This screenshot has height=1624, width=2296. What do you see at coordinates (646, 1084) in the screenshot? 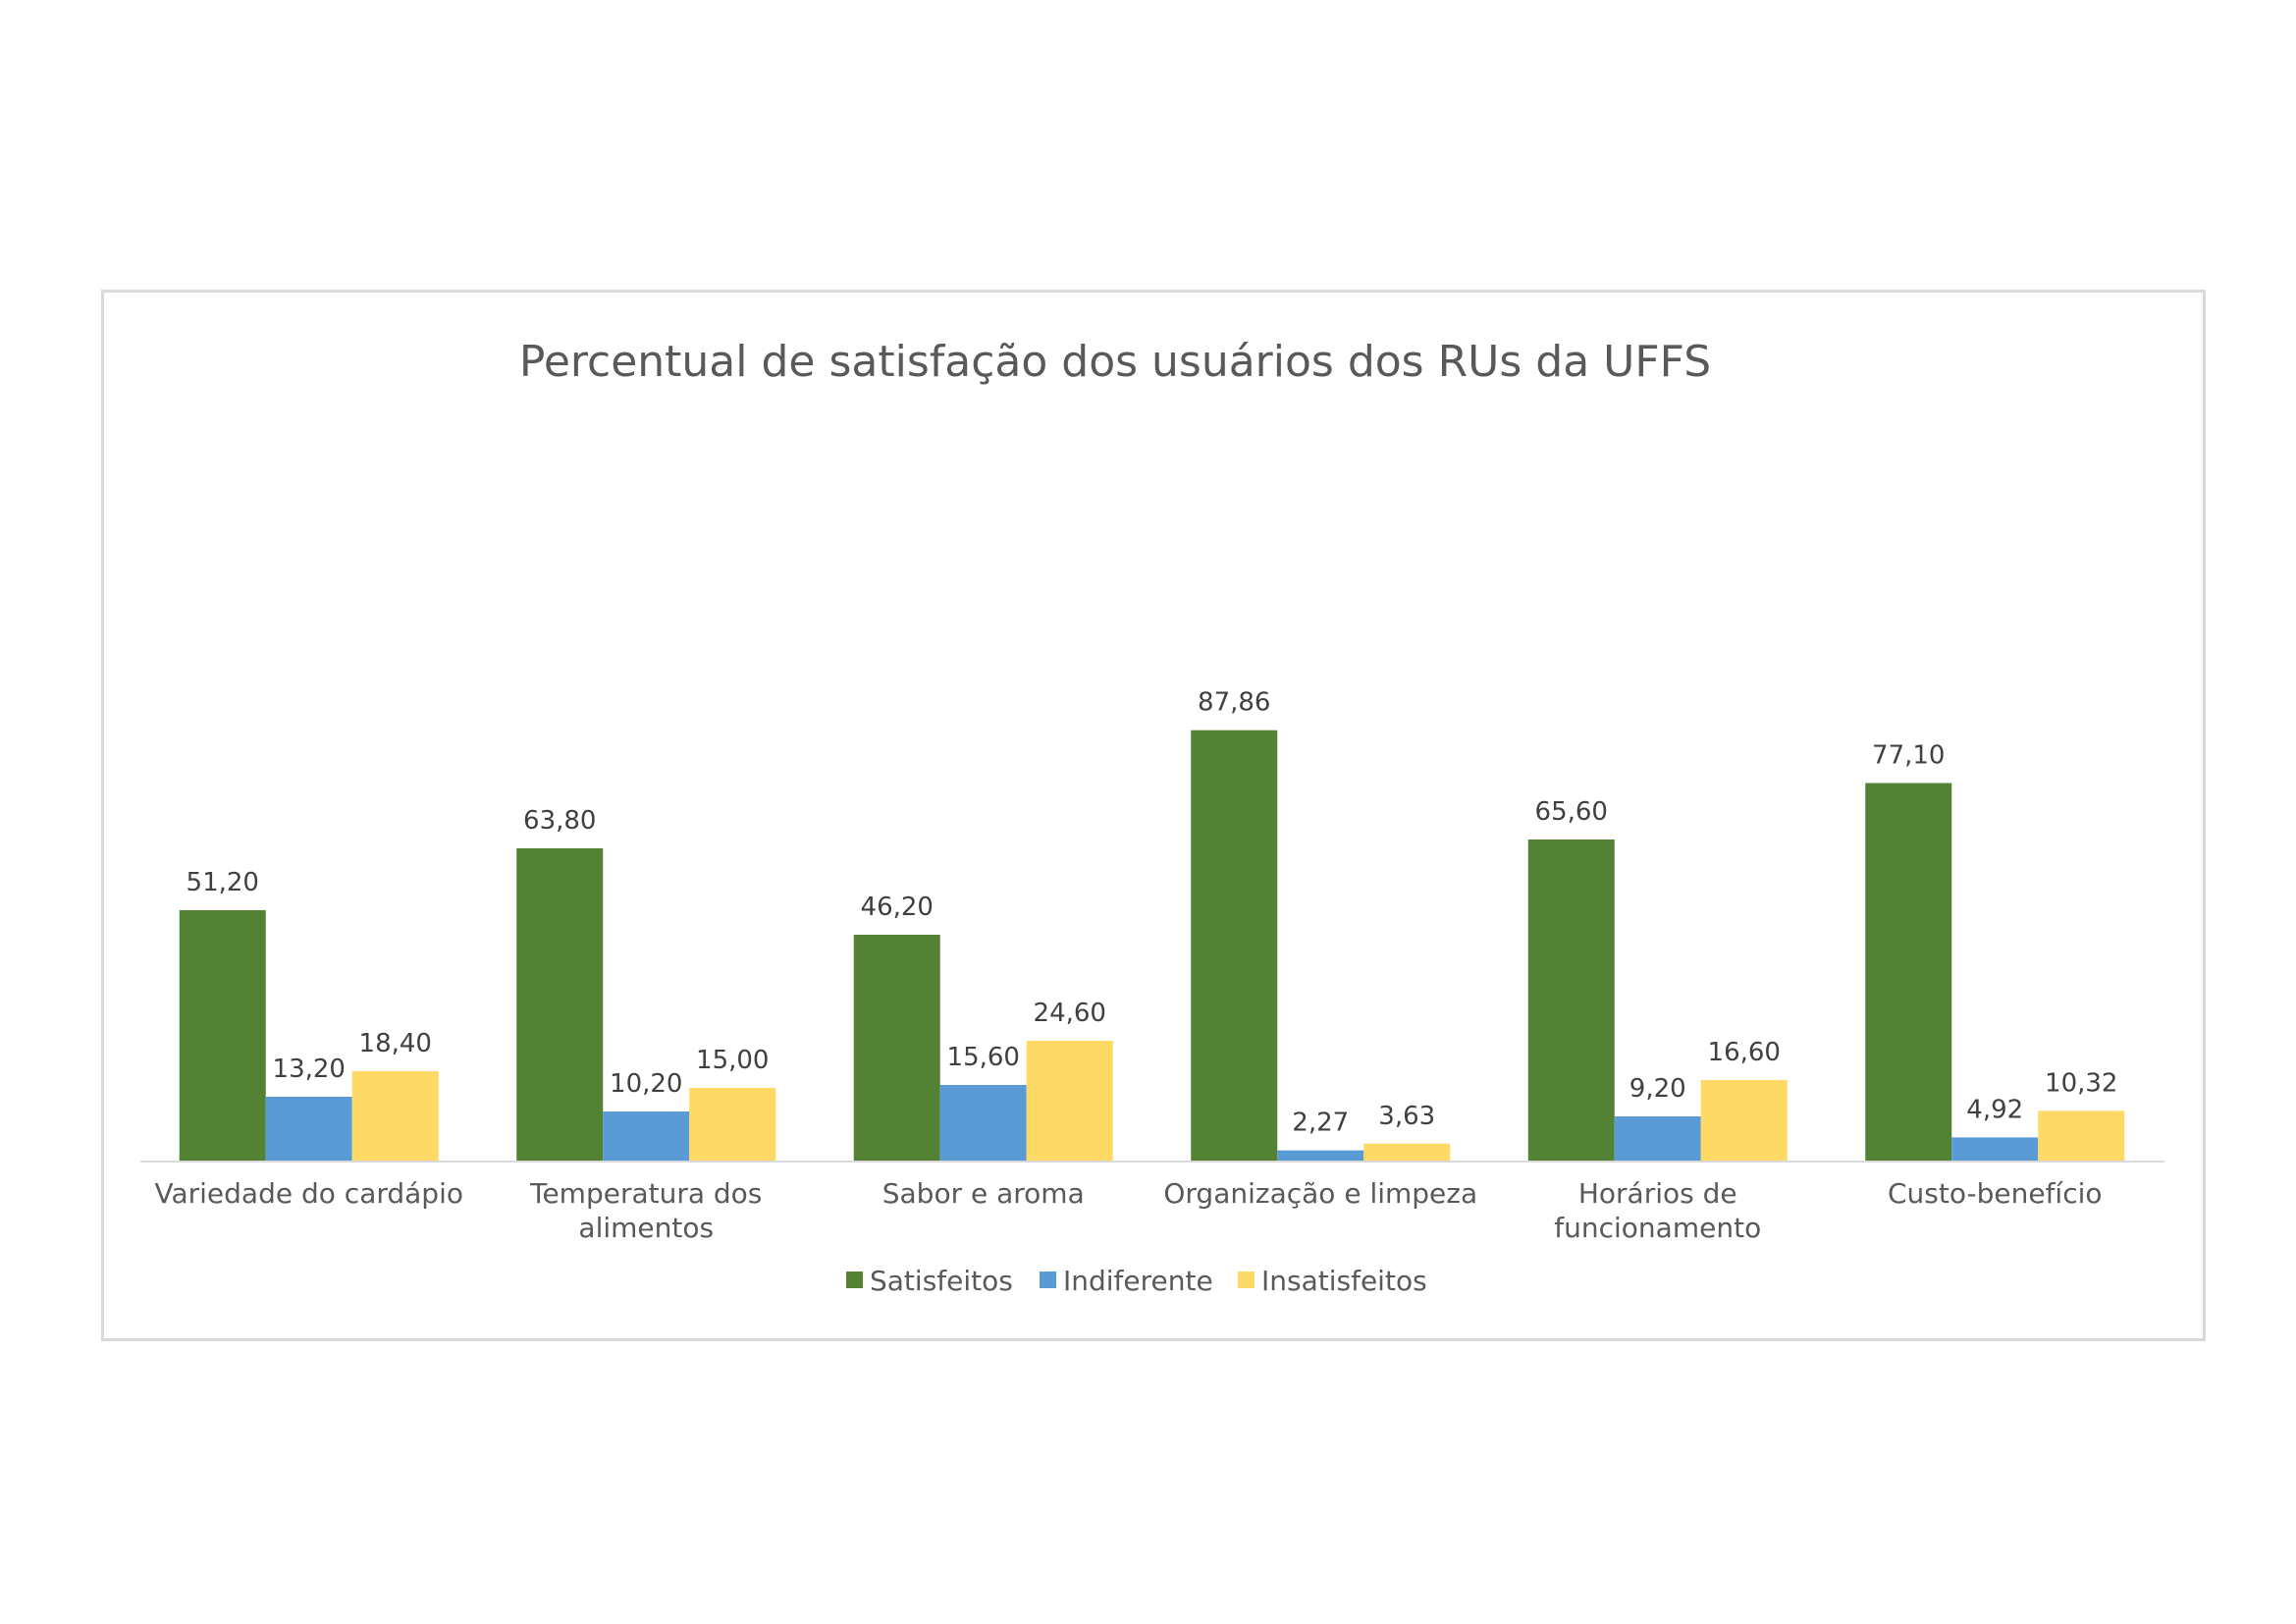
I see `data-label-indiferente-1: 10,20` at bounding box center [646, 1084].